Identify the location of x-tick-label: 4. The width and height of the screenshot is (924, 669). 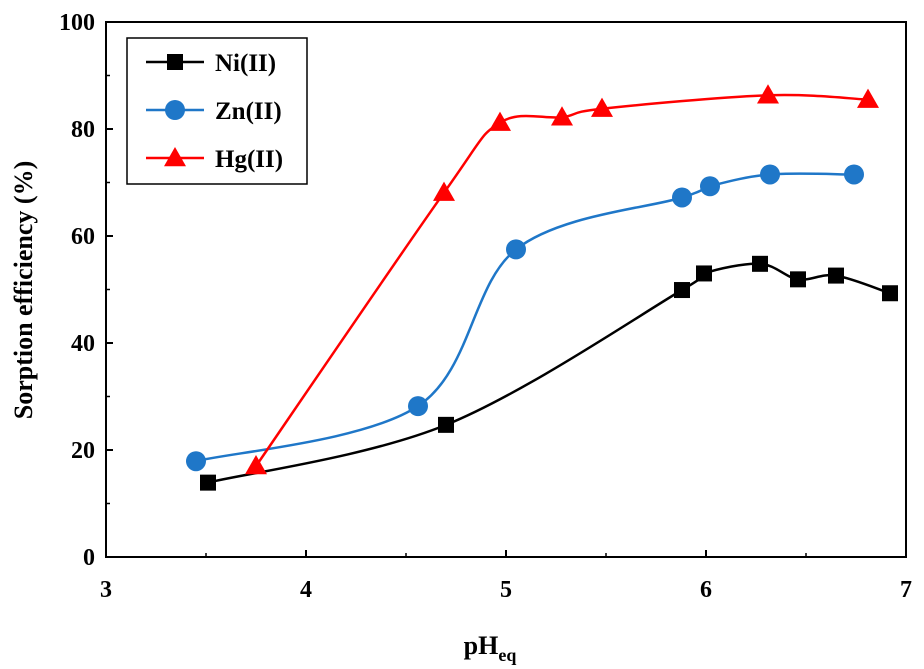
(306, 590).